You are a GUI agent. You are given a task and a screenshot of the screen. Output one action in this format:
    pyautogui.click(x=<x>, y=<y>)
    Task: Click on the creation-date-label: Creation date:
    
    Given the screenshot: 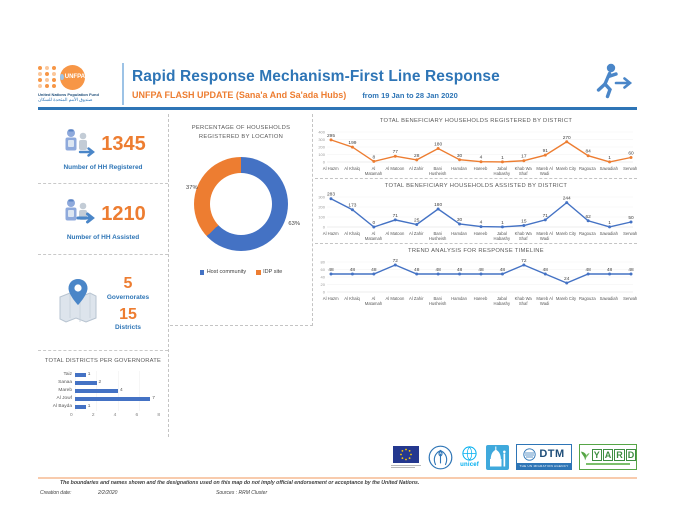 What is the action you would take?
    pyautogui.click(x=56, y=493)
    